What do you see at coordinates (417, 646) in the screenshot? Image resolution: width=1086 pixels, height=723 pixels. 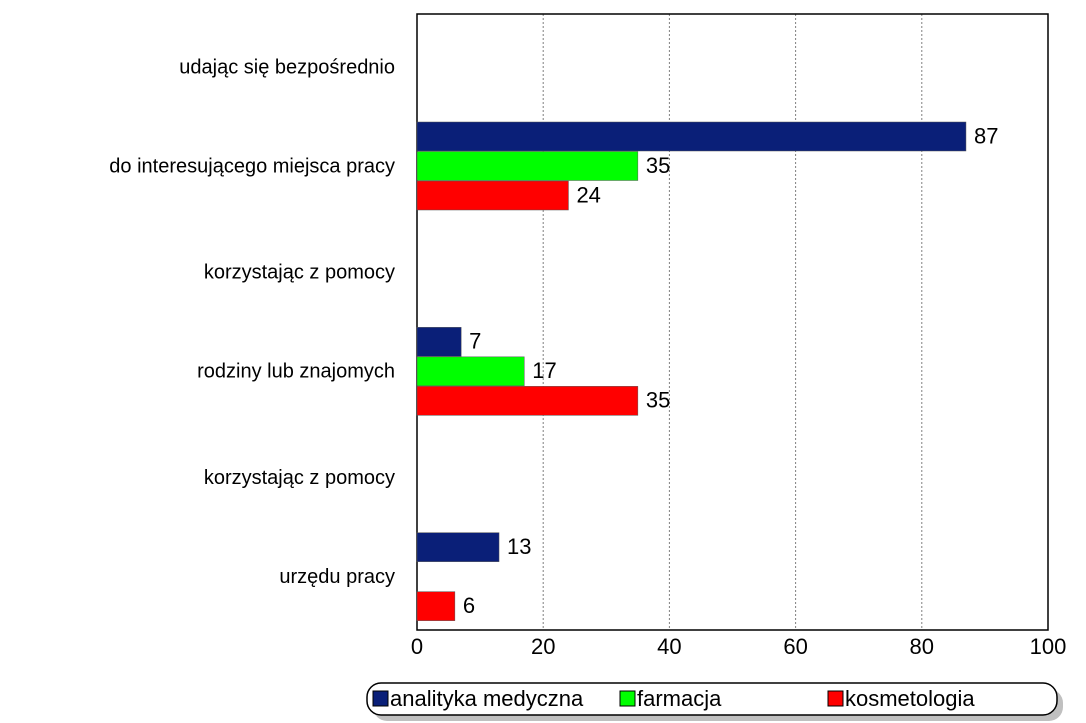 I see `x-tick-label: 0` at bounding box center [417, 646].